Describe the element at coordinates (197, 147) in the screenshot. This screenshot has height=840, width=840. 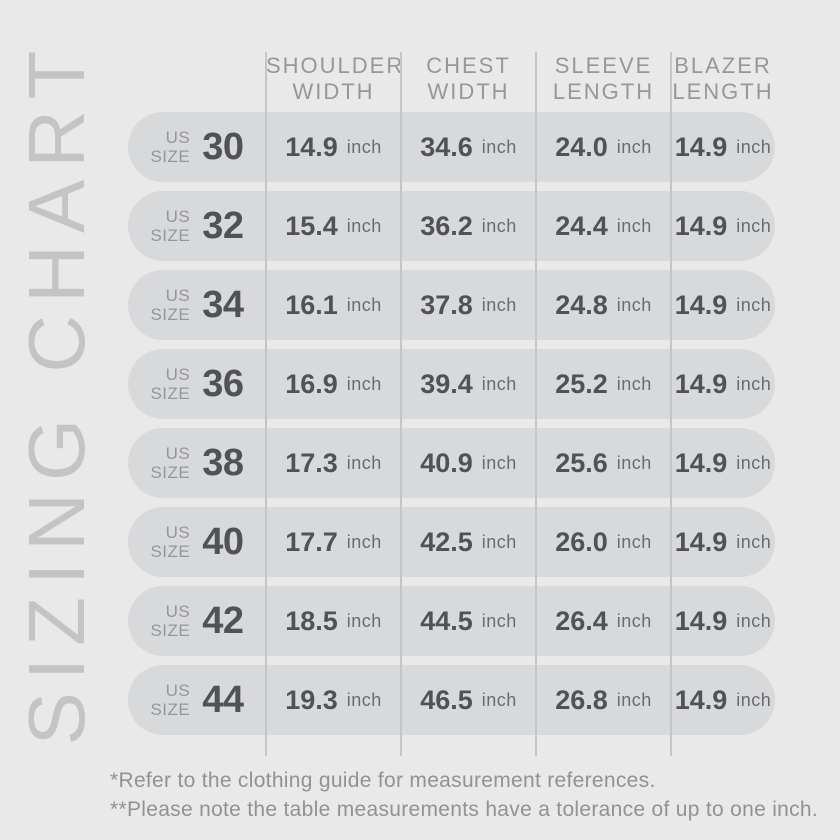
I see `size-cell: US SIZE 30` at that location.